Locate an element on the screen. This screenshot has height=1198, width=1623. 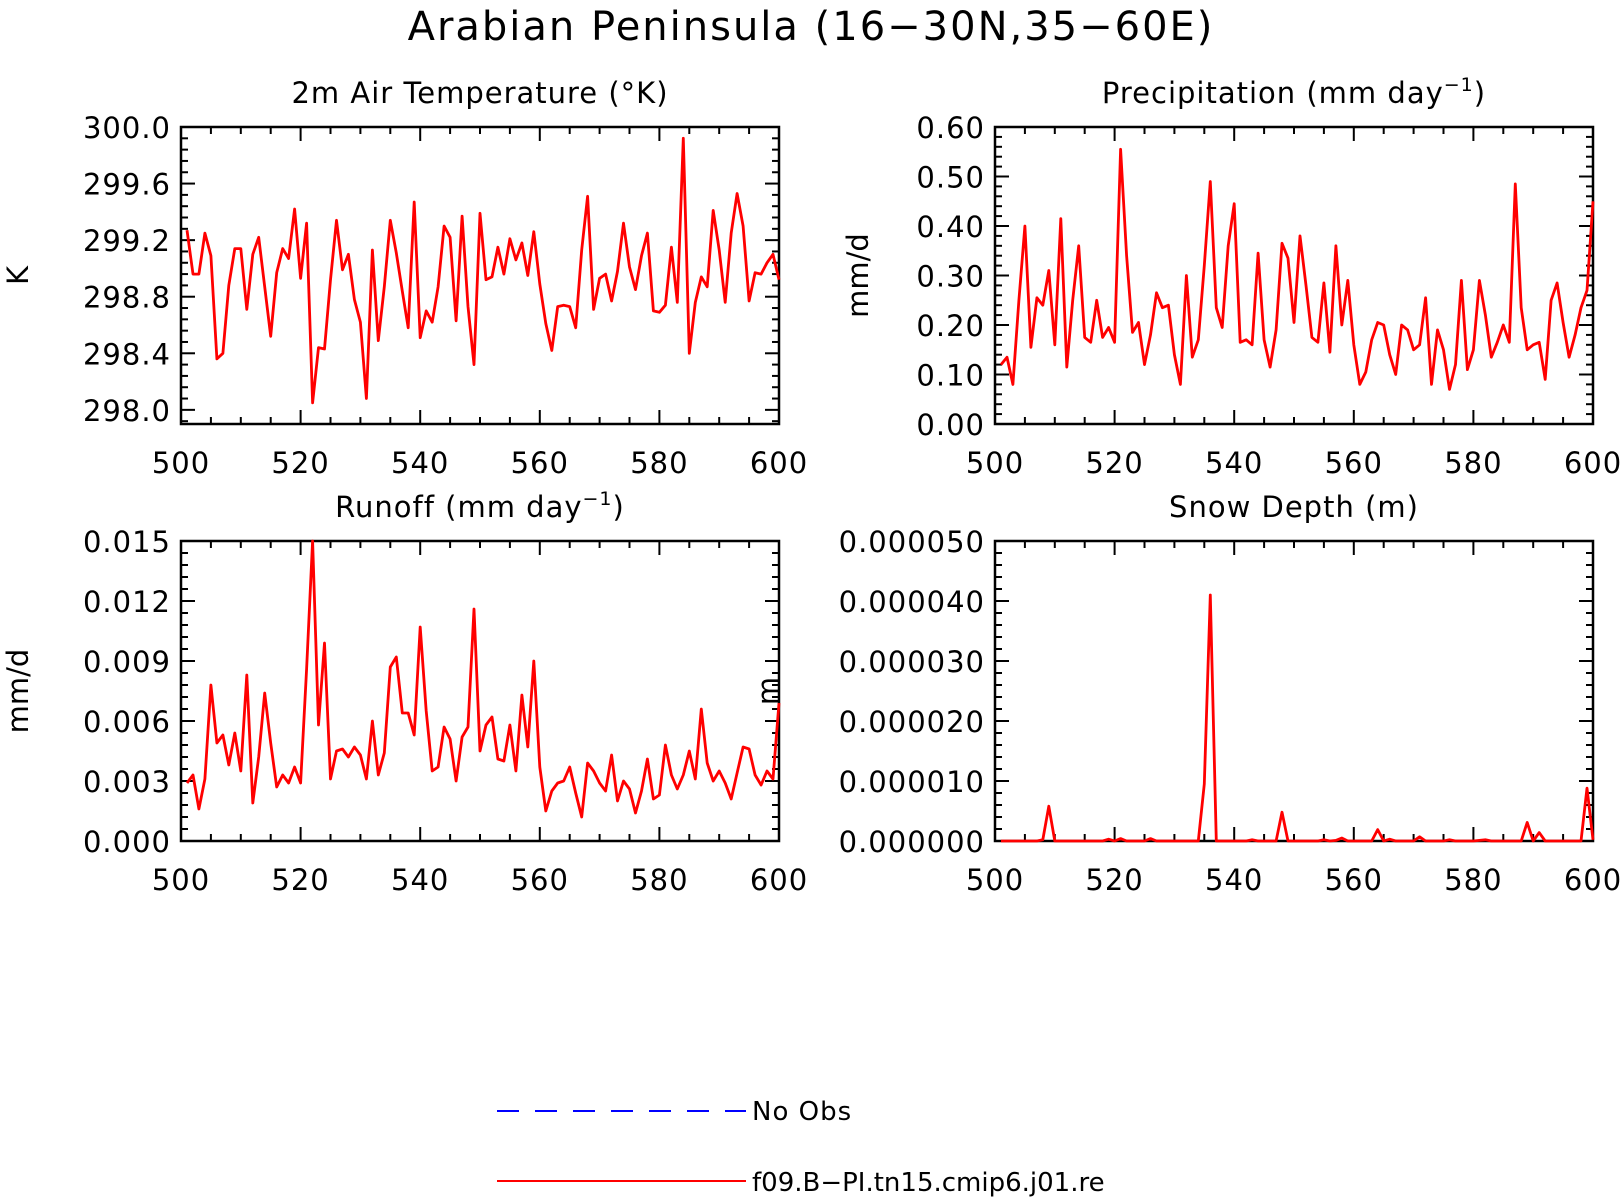
y-tick-label: 298.0 is located at coordinates (127, 411).